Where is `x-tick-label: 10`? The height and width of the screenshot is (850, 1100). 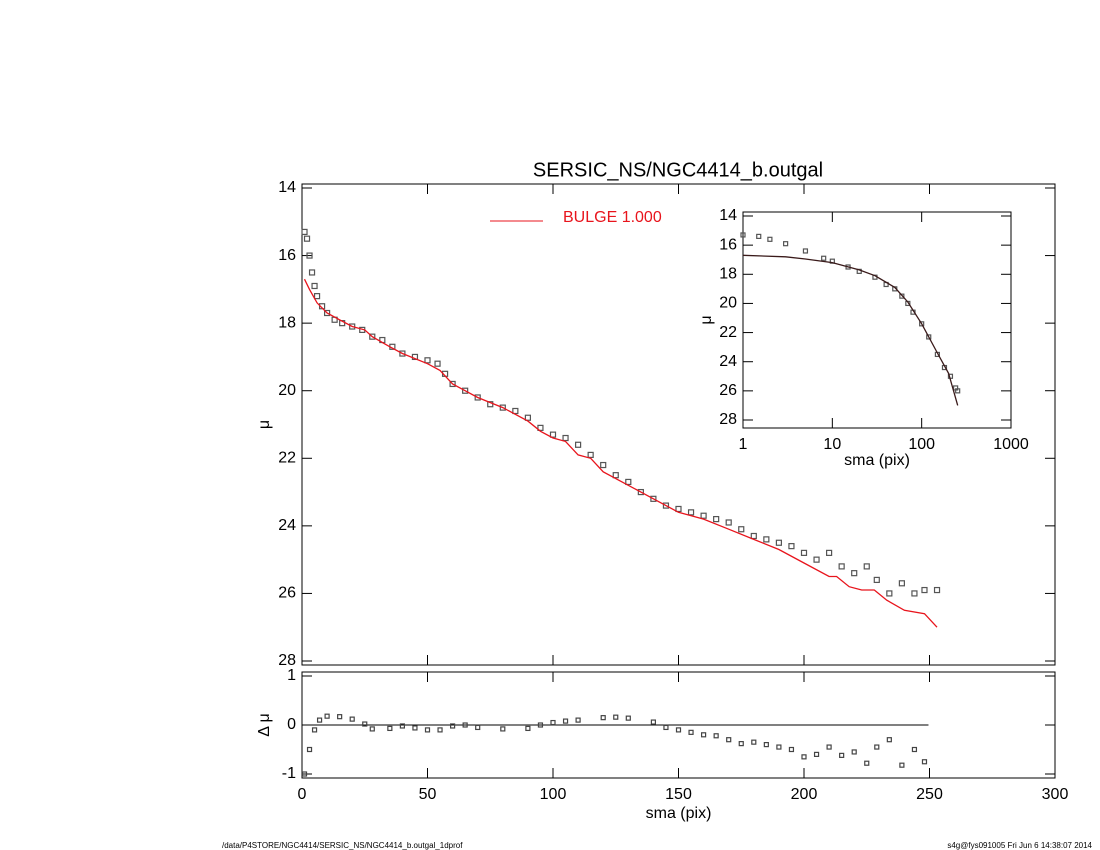 x-tick-label: 10 is located at coordinates (832, 444).